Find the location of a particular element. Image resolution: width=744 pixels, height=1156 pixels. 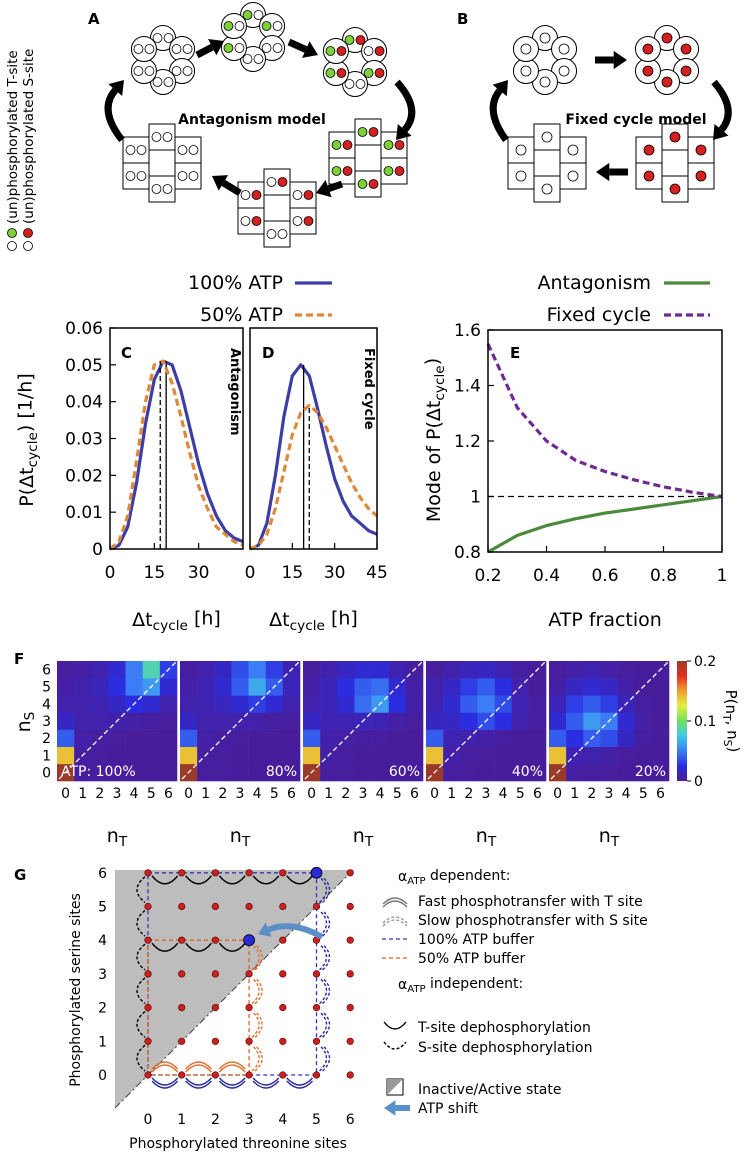

t-dephos-arc is located at coordinates (165, 880).